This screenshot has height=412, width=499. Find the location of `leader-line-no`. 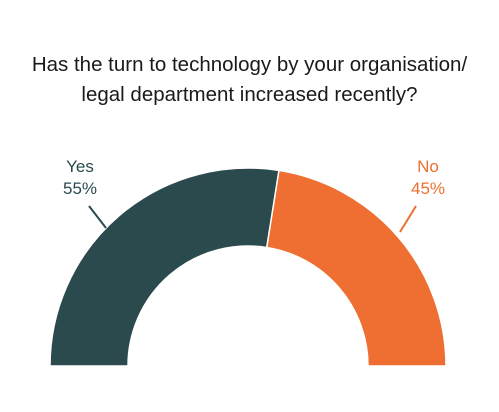

leader-line-no is located at coordinates (408, 219).